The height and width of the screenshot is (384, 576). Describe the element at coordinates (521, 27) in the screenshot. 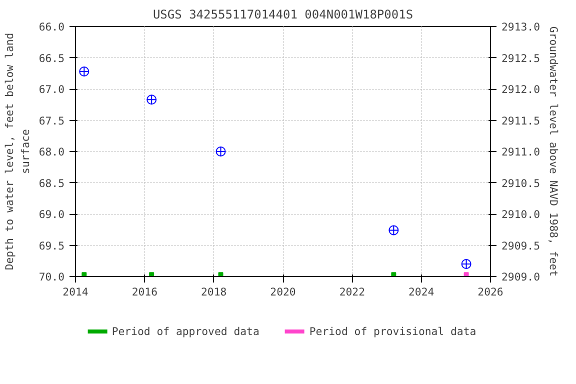

I see `y2-tick-label: 2913.0` at that location.